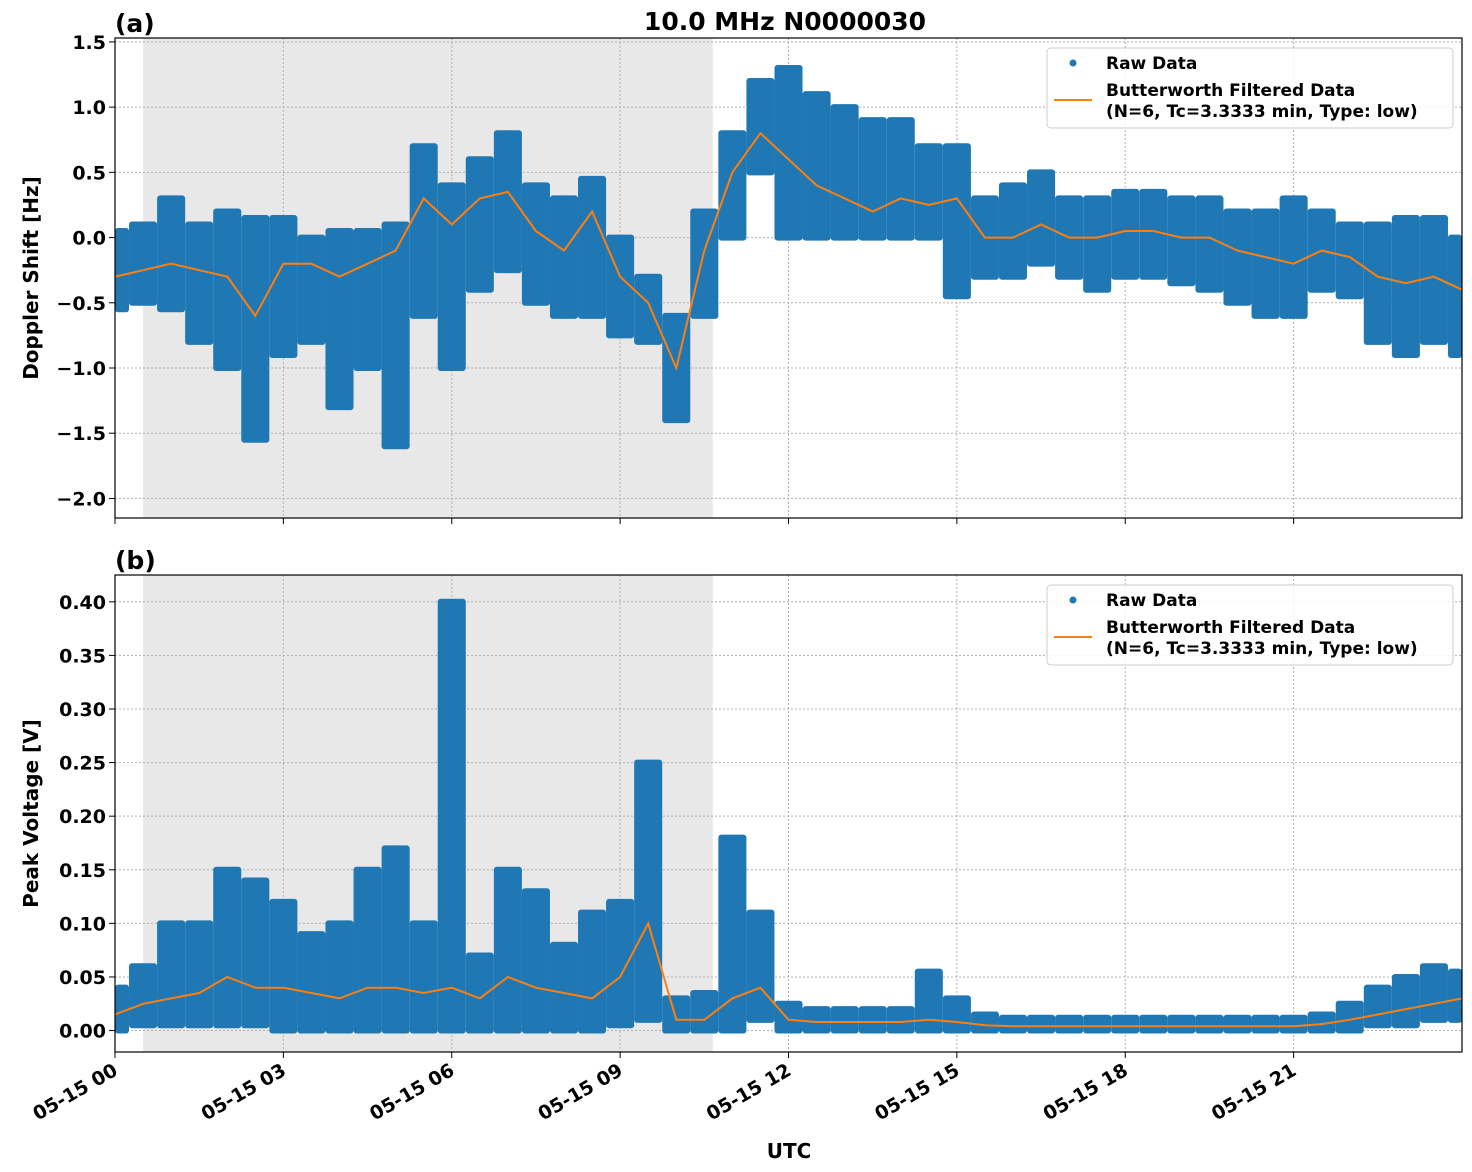 The width and height of the screenshot is (1472, 1172). Describe the element at coordinates (917, 1092) in the screenshot. I see `x-tick-label: 05-15 15` at that location.